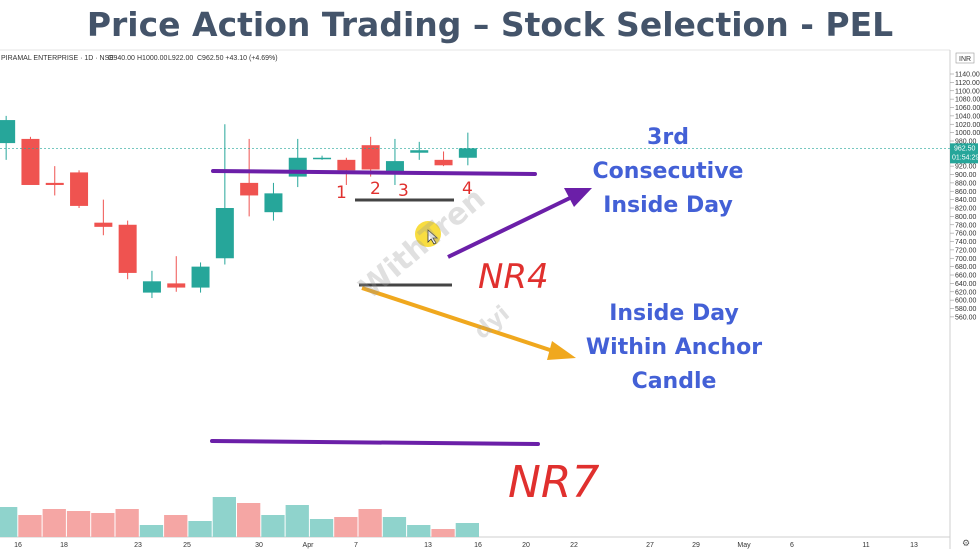 The height and width of the screenshot is (549, 980). Describe the element at coordinates (966, 259) in the screenshot. I see `y-tick-label: 700.00` at that location.